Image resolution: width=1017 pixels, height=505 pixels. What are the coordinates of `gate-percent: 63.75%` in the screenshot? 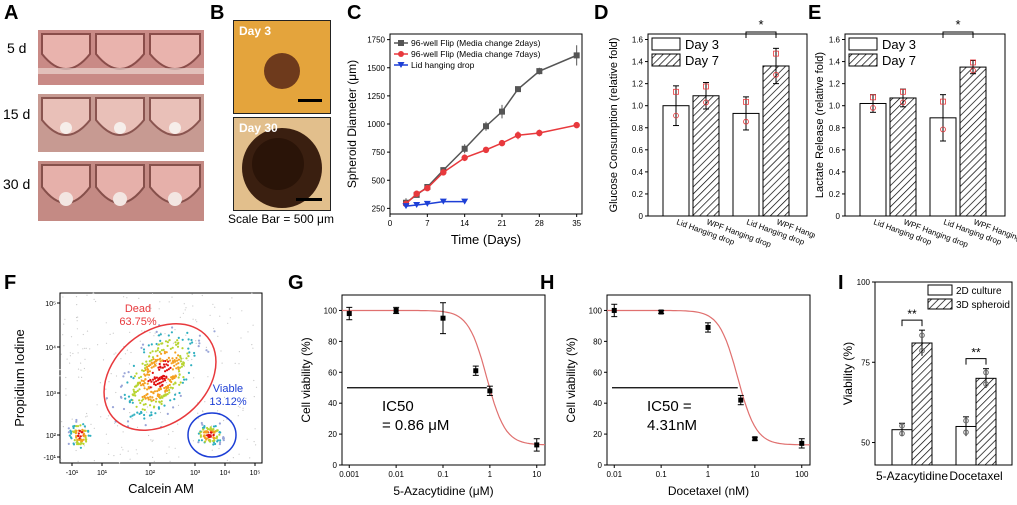 It's located at (138, 322).